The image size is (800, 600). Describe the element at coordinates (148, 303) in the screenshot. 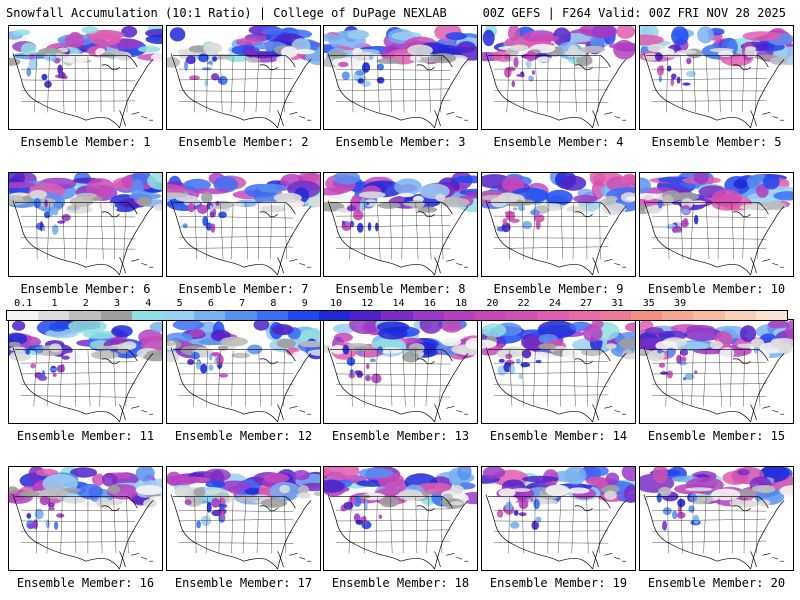

I see `color-legend-tick: 4` at that location.